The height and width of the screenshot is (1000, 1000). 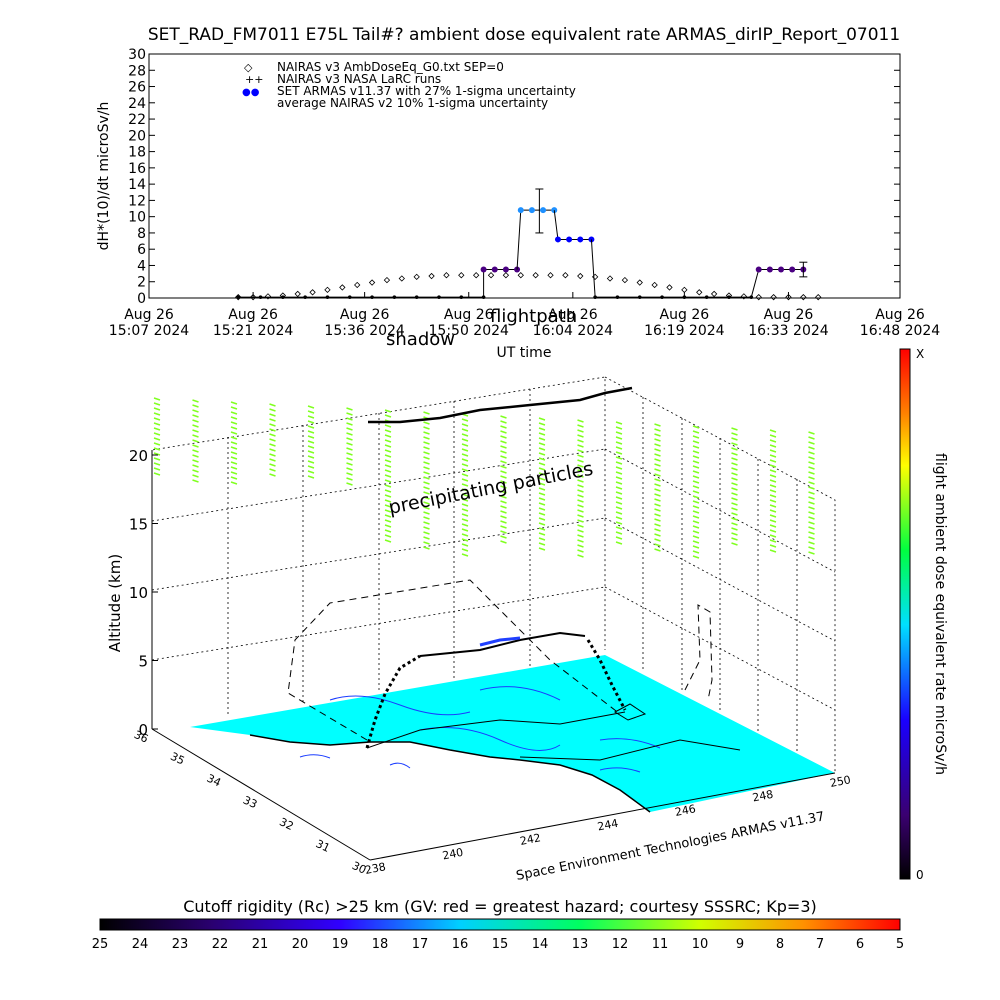 I want to click on flight-path-shadow-east, so click(x=698, y=652).